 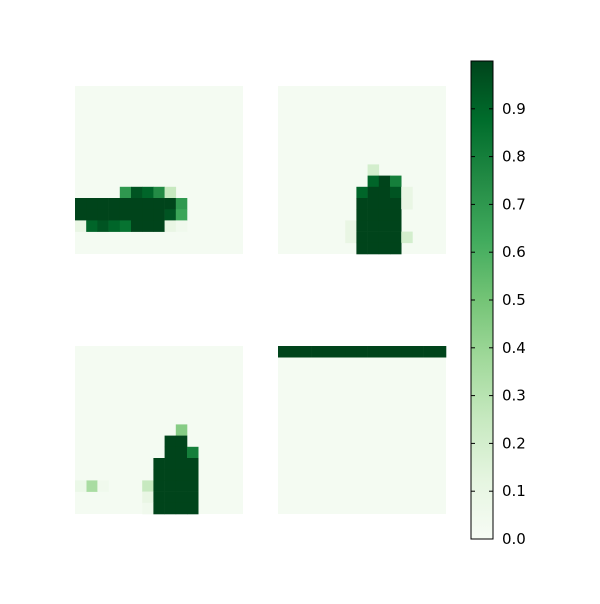 I want to click on colorbar-tick-label: 0.6, so click(x=514, y=252).